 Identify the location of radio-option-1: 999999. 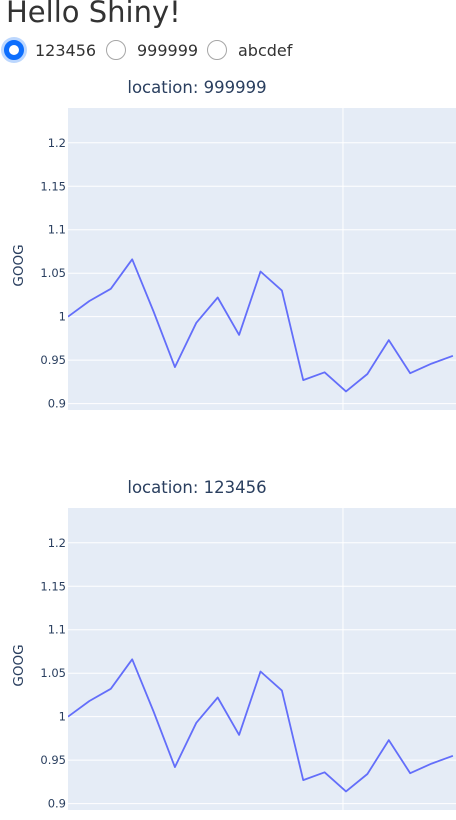
(152, 50).